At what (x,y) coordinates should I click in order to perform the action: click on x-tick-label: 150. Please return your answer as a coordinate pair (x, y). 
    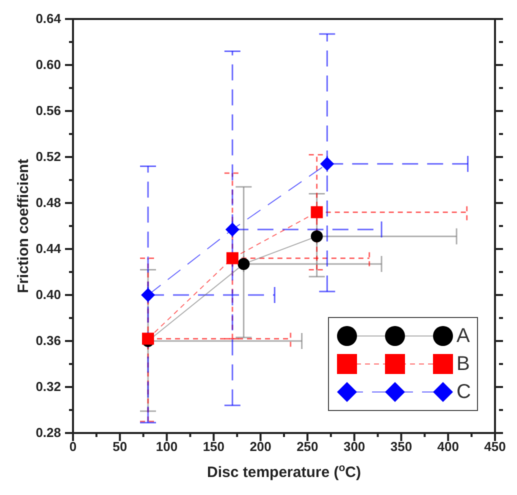
    Looking at the image, I should click on (213, 446).